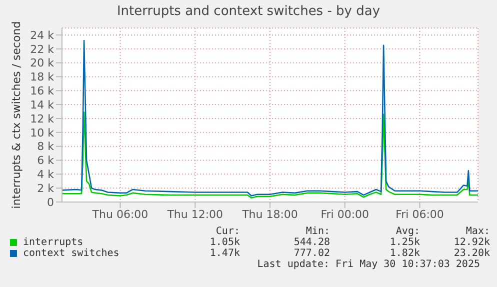 The height and width of the screenshot is (287, 497). Describe the element at coordinates (42, 49) in the screenshot. I see `y-tick-label: 22 k` at that location.